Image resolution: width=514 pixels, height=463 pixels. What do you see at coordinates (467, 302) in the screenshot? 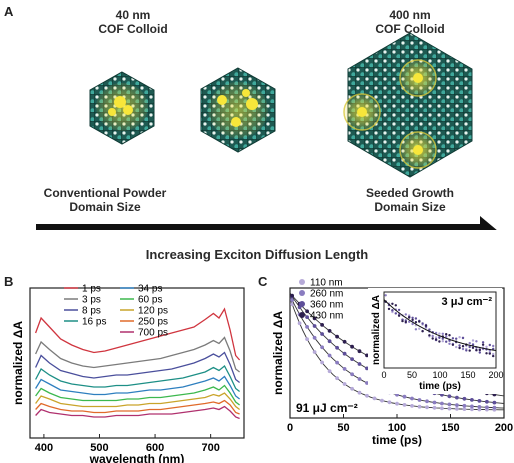
I see `inset-annotation: 3 μJ cm⁻²` at bounding box center [467, 302].